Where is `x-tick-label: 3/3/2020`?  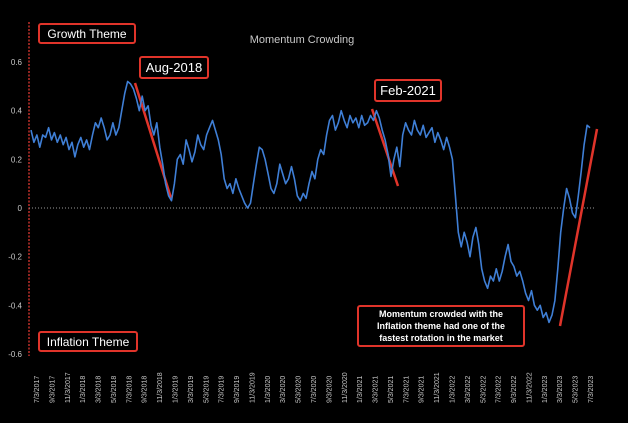 x-tick-label: 3/3/2020 is located at coordinates (283, 389).